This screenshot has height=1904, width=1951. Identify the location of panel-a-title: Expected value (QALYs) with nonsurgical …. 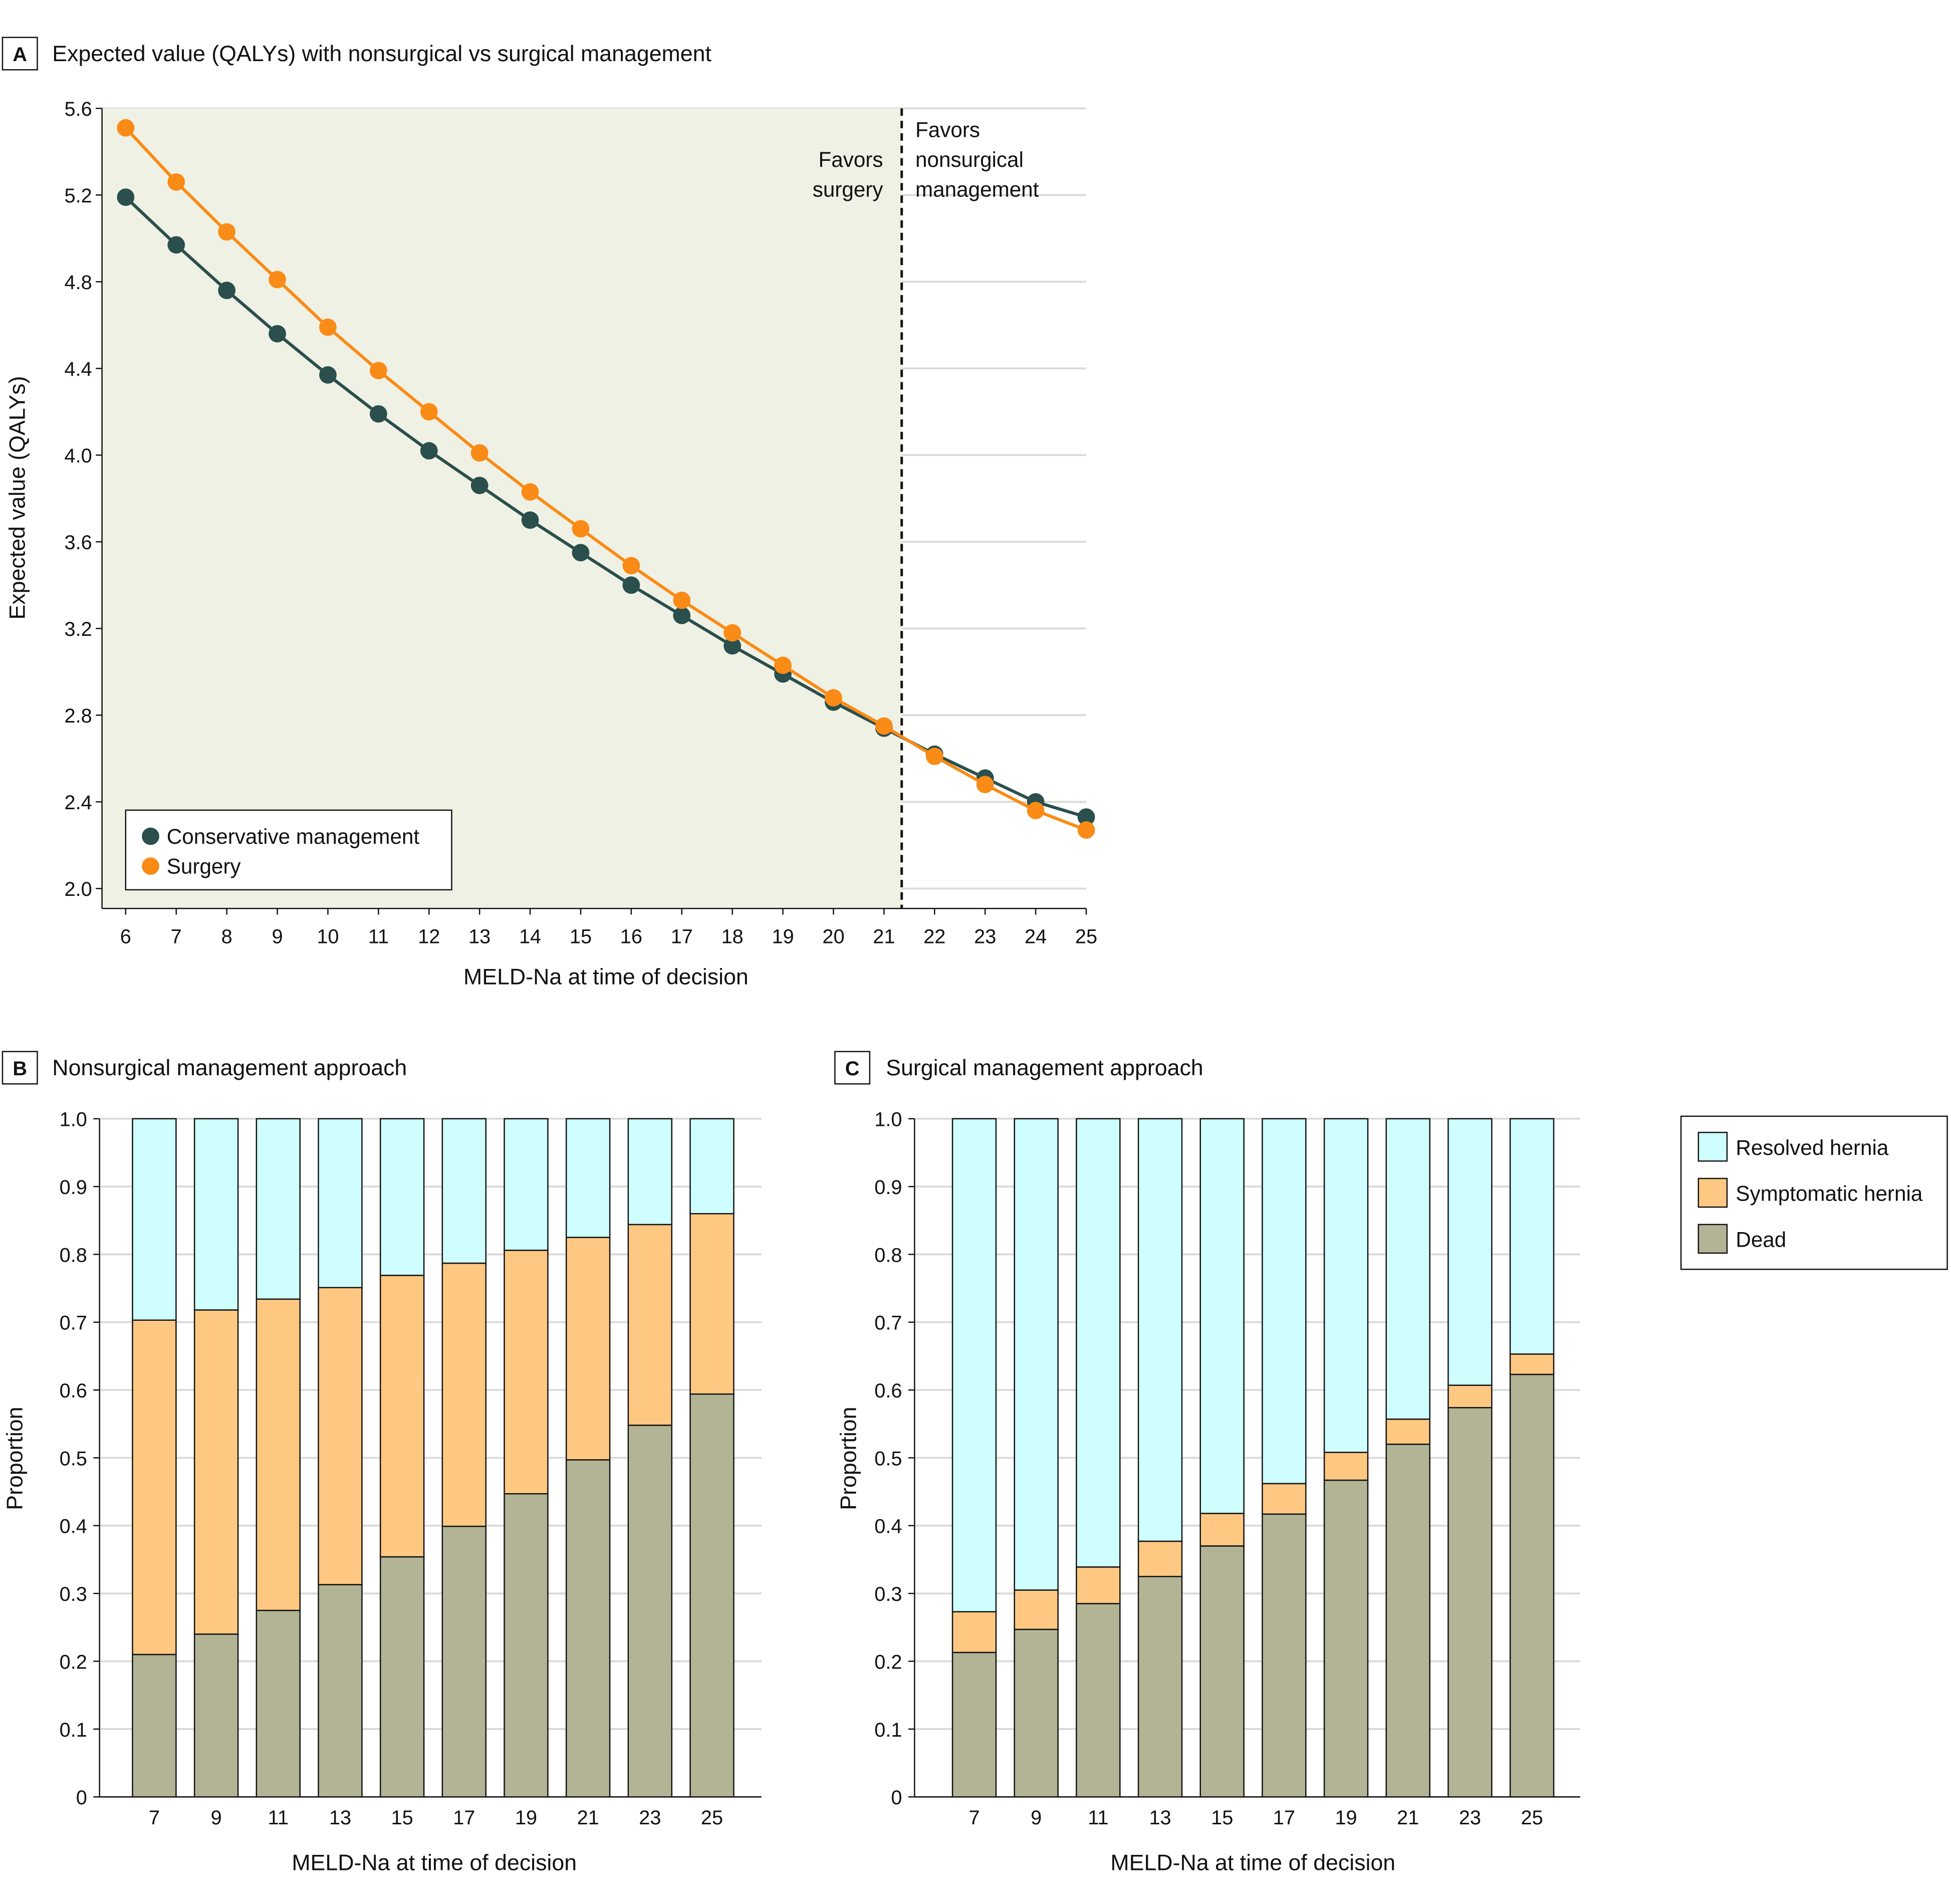
(381, 54).